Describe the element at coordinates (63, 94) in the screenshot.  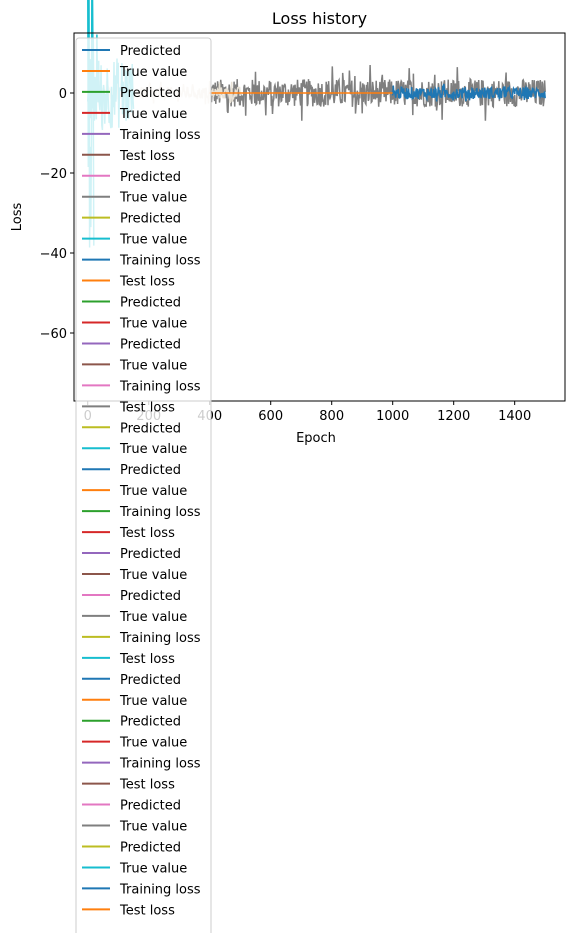
I see `y-tick-label: 0` at that location.